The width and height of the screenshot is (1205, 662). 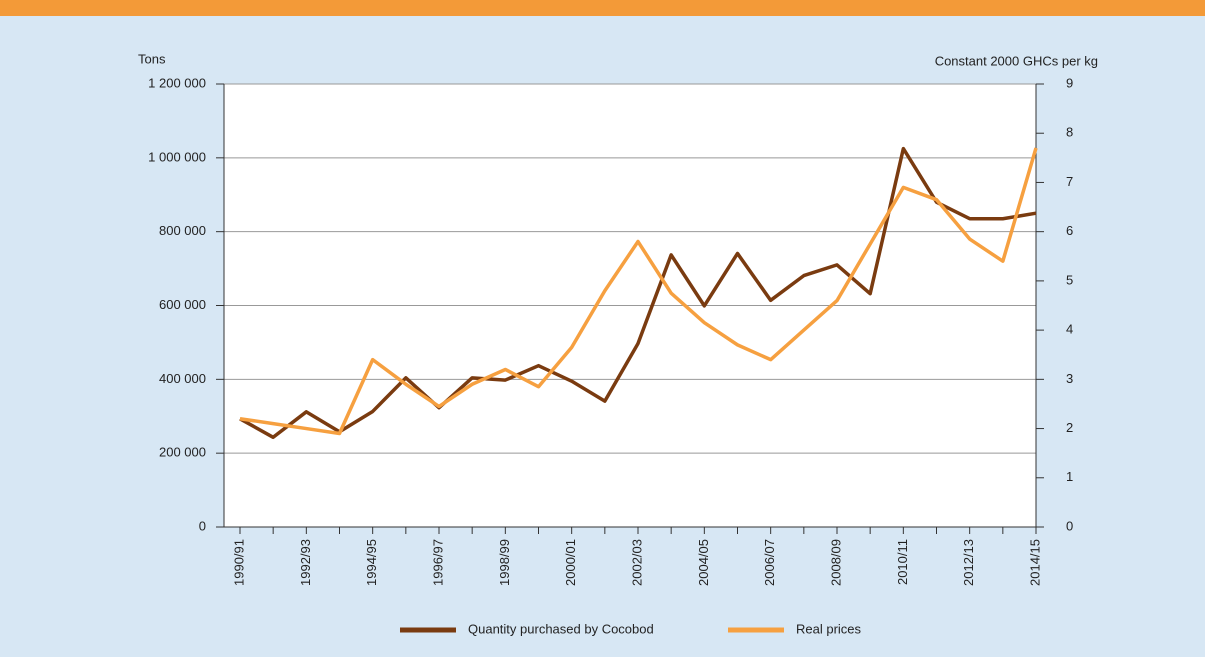 I want to click on x-tick-label: 2012/13, so click(x=968, y=562).